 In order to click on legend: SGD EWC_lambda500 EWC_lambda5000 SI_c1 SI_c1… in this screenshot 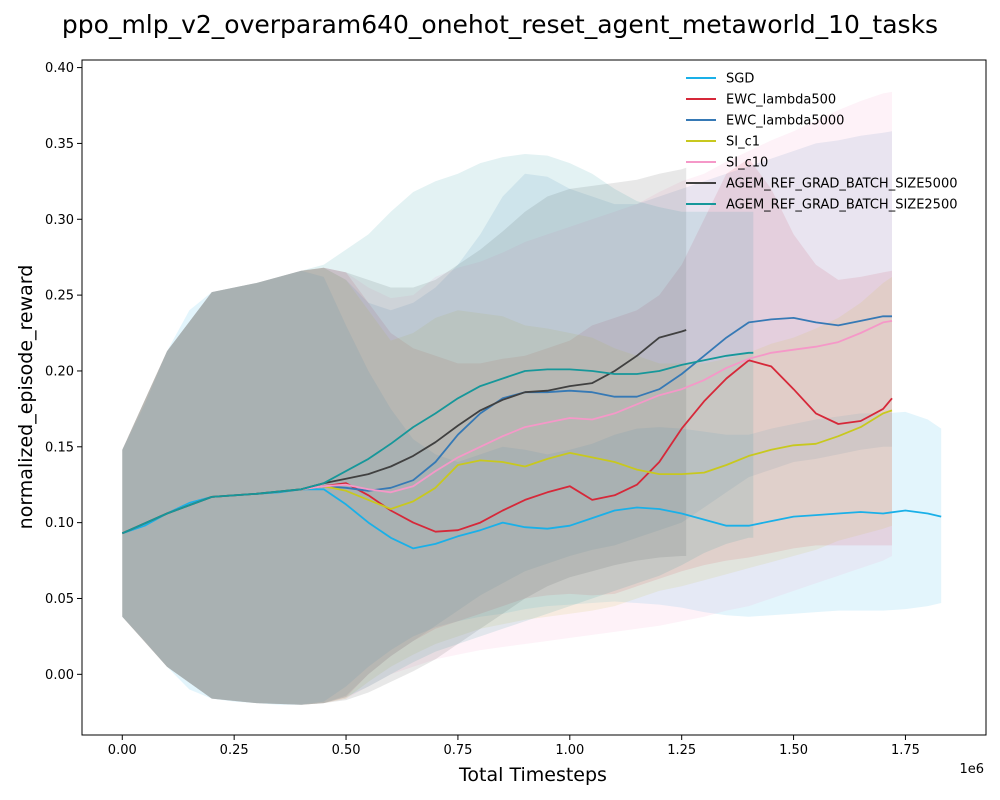, I will do `click(822, 142)`.